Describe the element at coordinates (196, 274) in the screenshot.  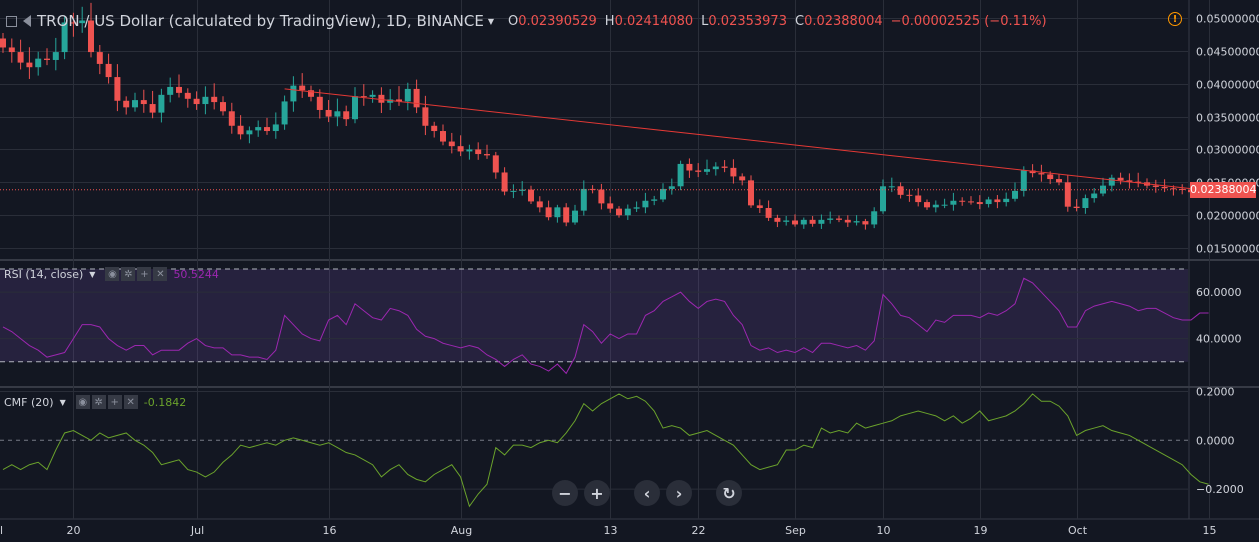
I see `rsi-value: 50.5244` at that location.